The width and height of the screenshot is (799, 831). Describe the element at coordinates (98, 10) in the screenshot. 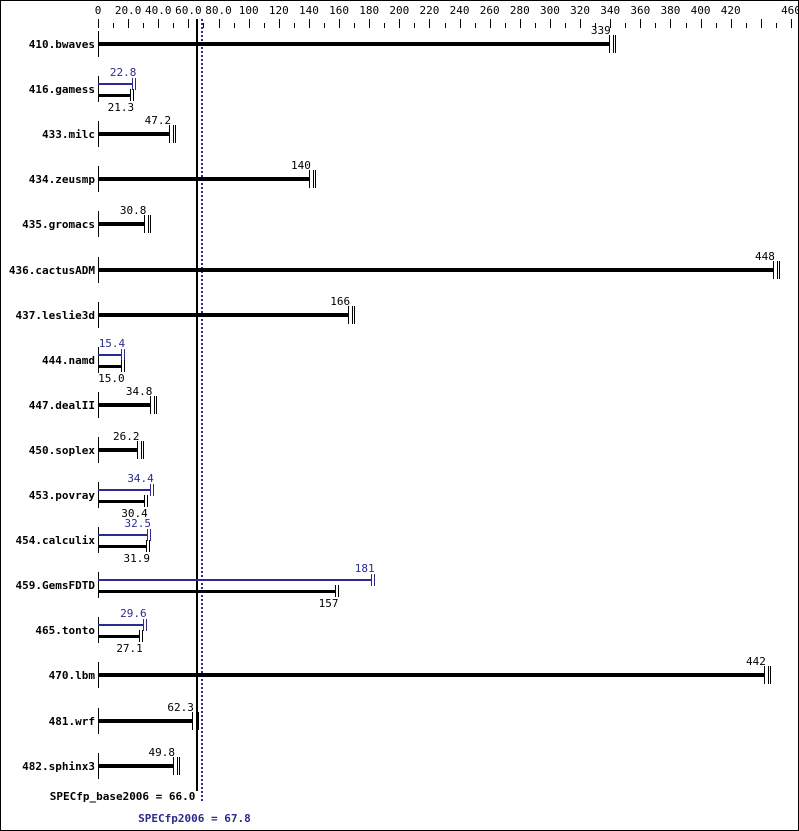

I see `axis-tick-label: 0` at that location.